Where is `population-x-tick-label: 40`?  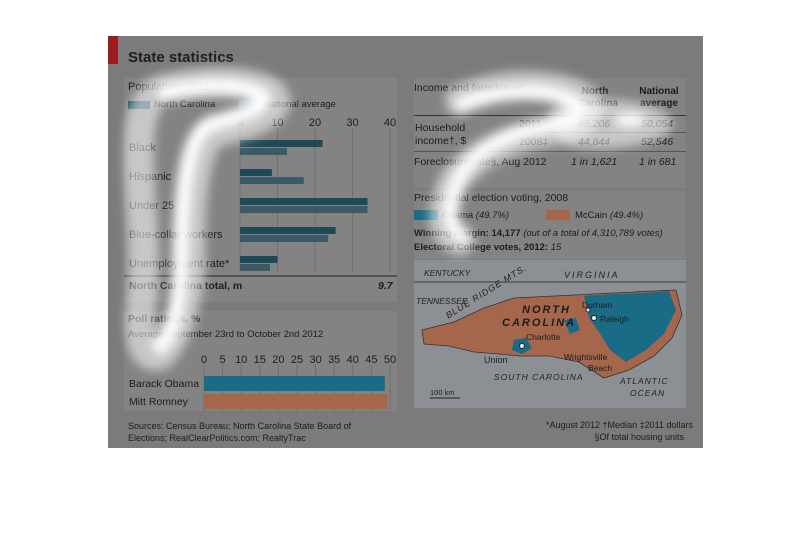 population-x-tick-label: 40 is located at coordinates (390, 123).